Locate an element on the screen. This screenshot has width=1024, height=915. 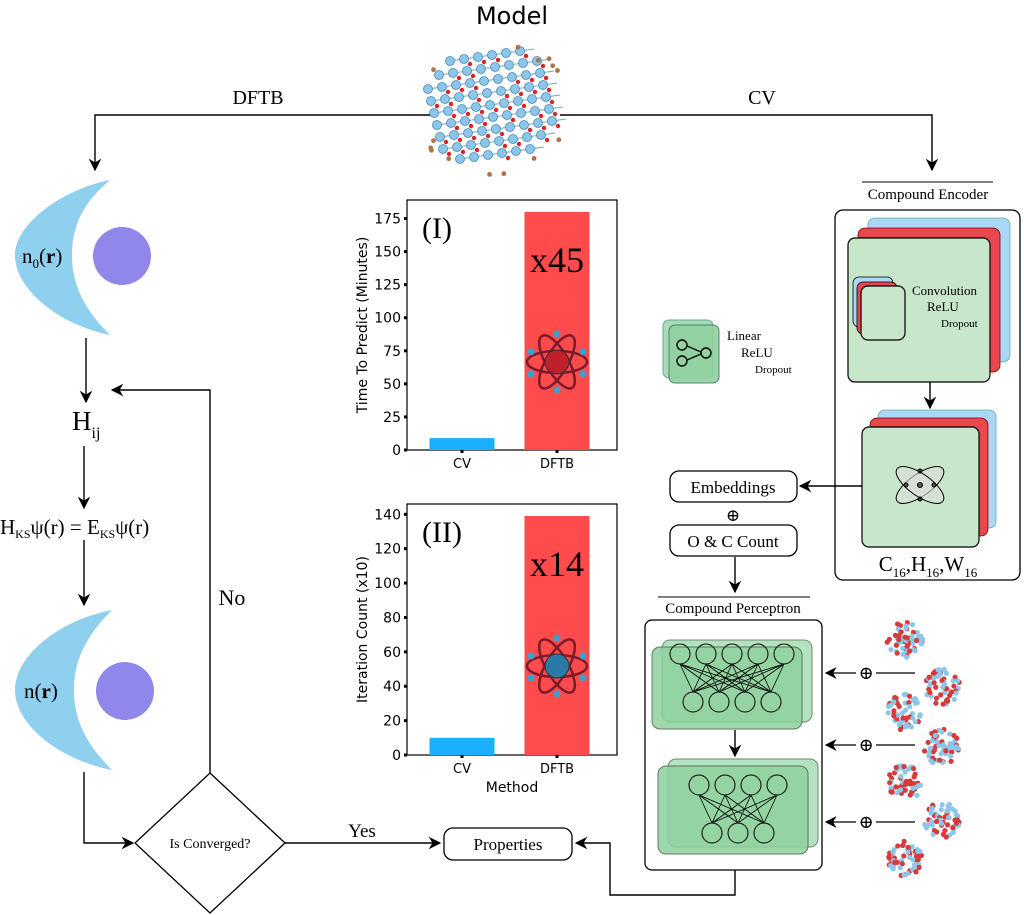
encoder-title: Compound Encoder is located at coordinates (928, 195).